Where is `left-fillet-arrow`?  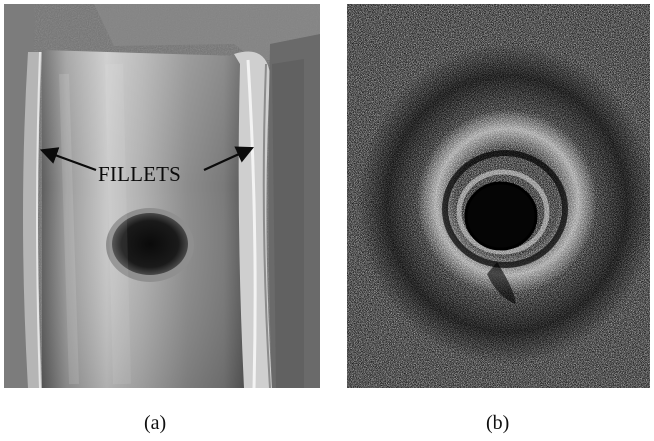
left-fillet-arrow is located at coordinates (68, 159).